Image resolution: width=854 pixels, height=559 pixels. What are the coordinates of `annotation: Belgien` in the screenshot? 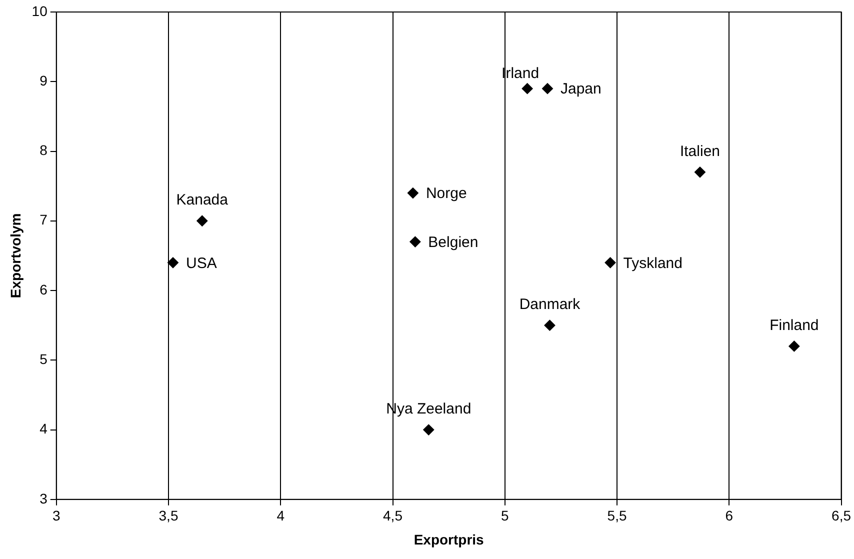 It's located at (453, 242).